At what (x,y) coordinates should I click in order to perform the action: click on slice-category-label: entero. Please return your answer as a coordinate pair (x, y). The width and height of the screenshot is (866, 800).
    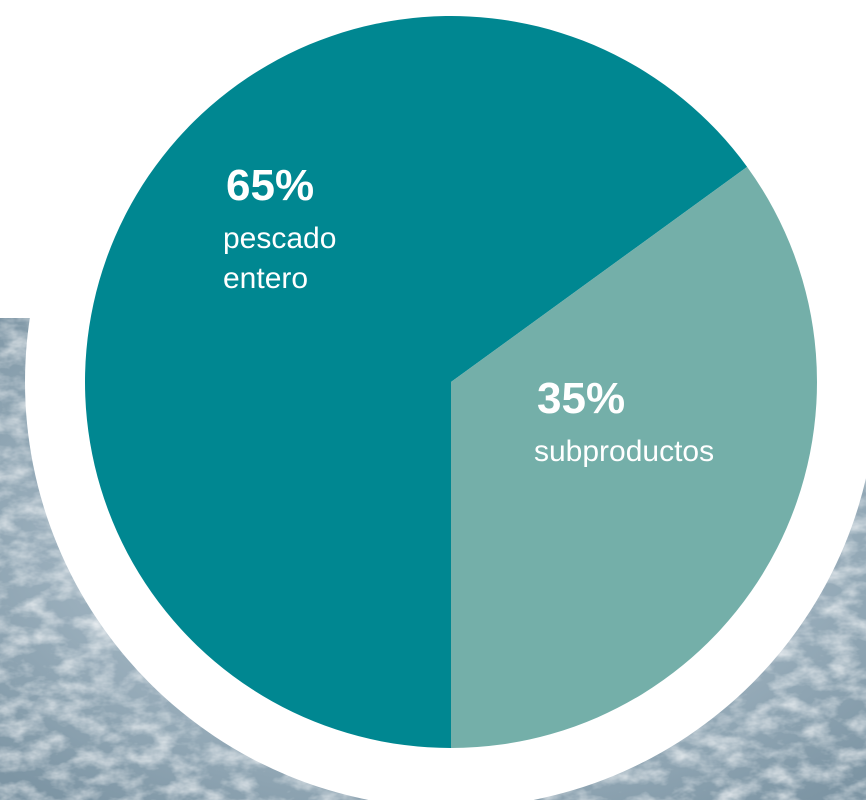
    Looking at the image, I should click on (265, 278).